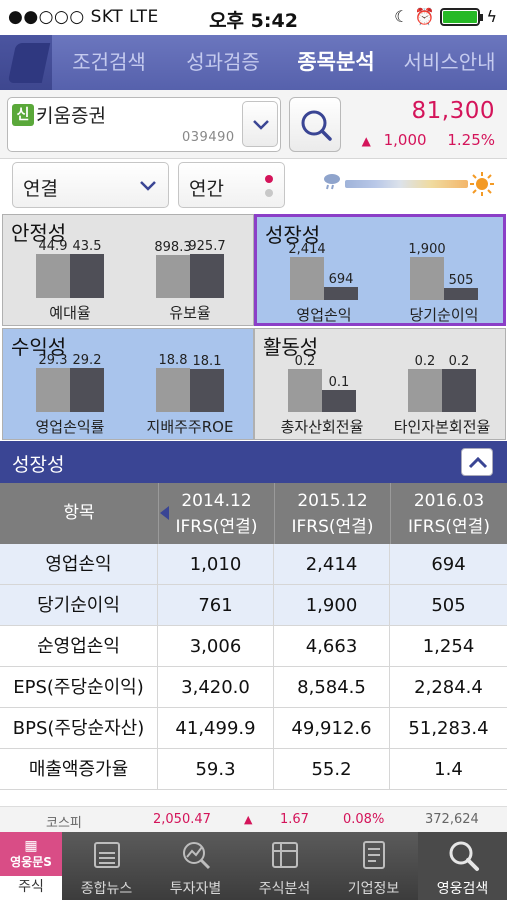 This screenshot has width=507, height=900. I want to click on row-value: 55.2, so click(332, 769).